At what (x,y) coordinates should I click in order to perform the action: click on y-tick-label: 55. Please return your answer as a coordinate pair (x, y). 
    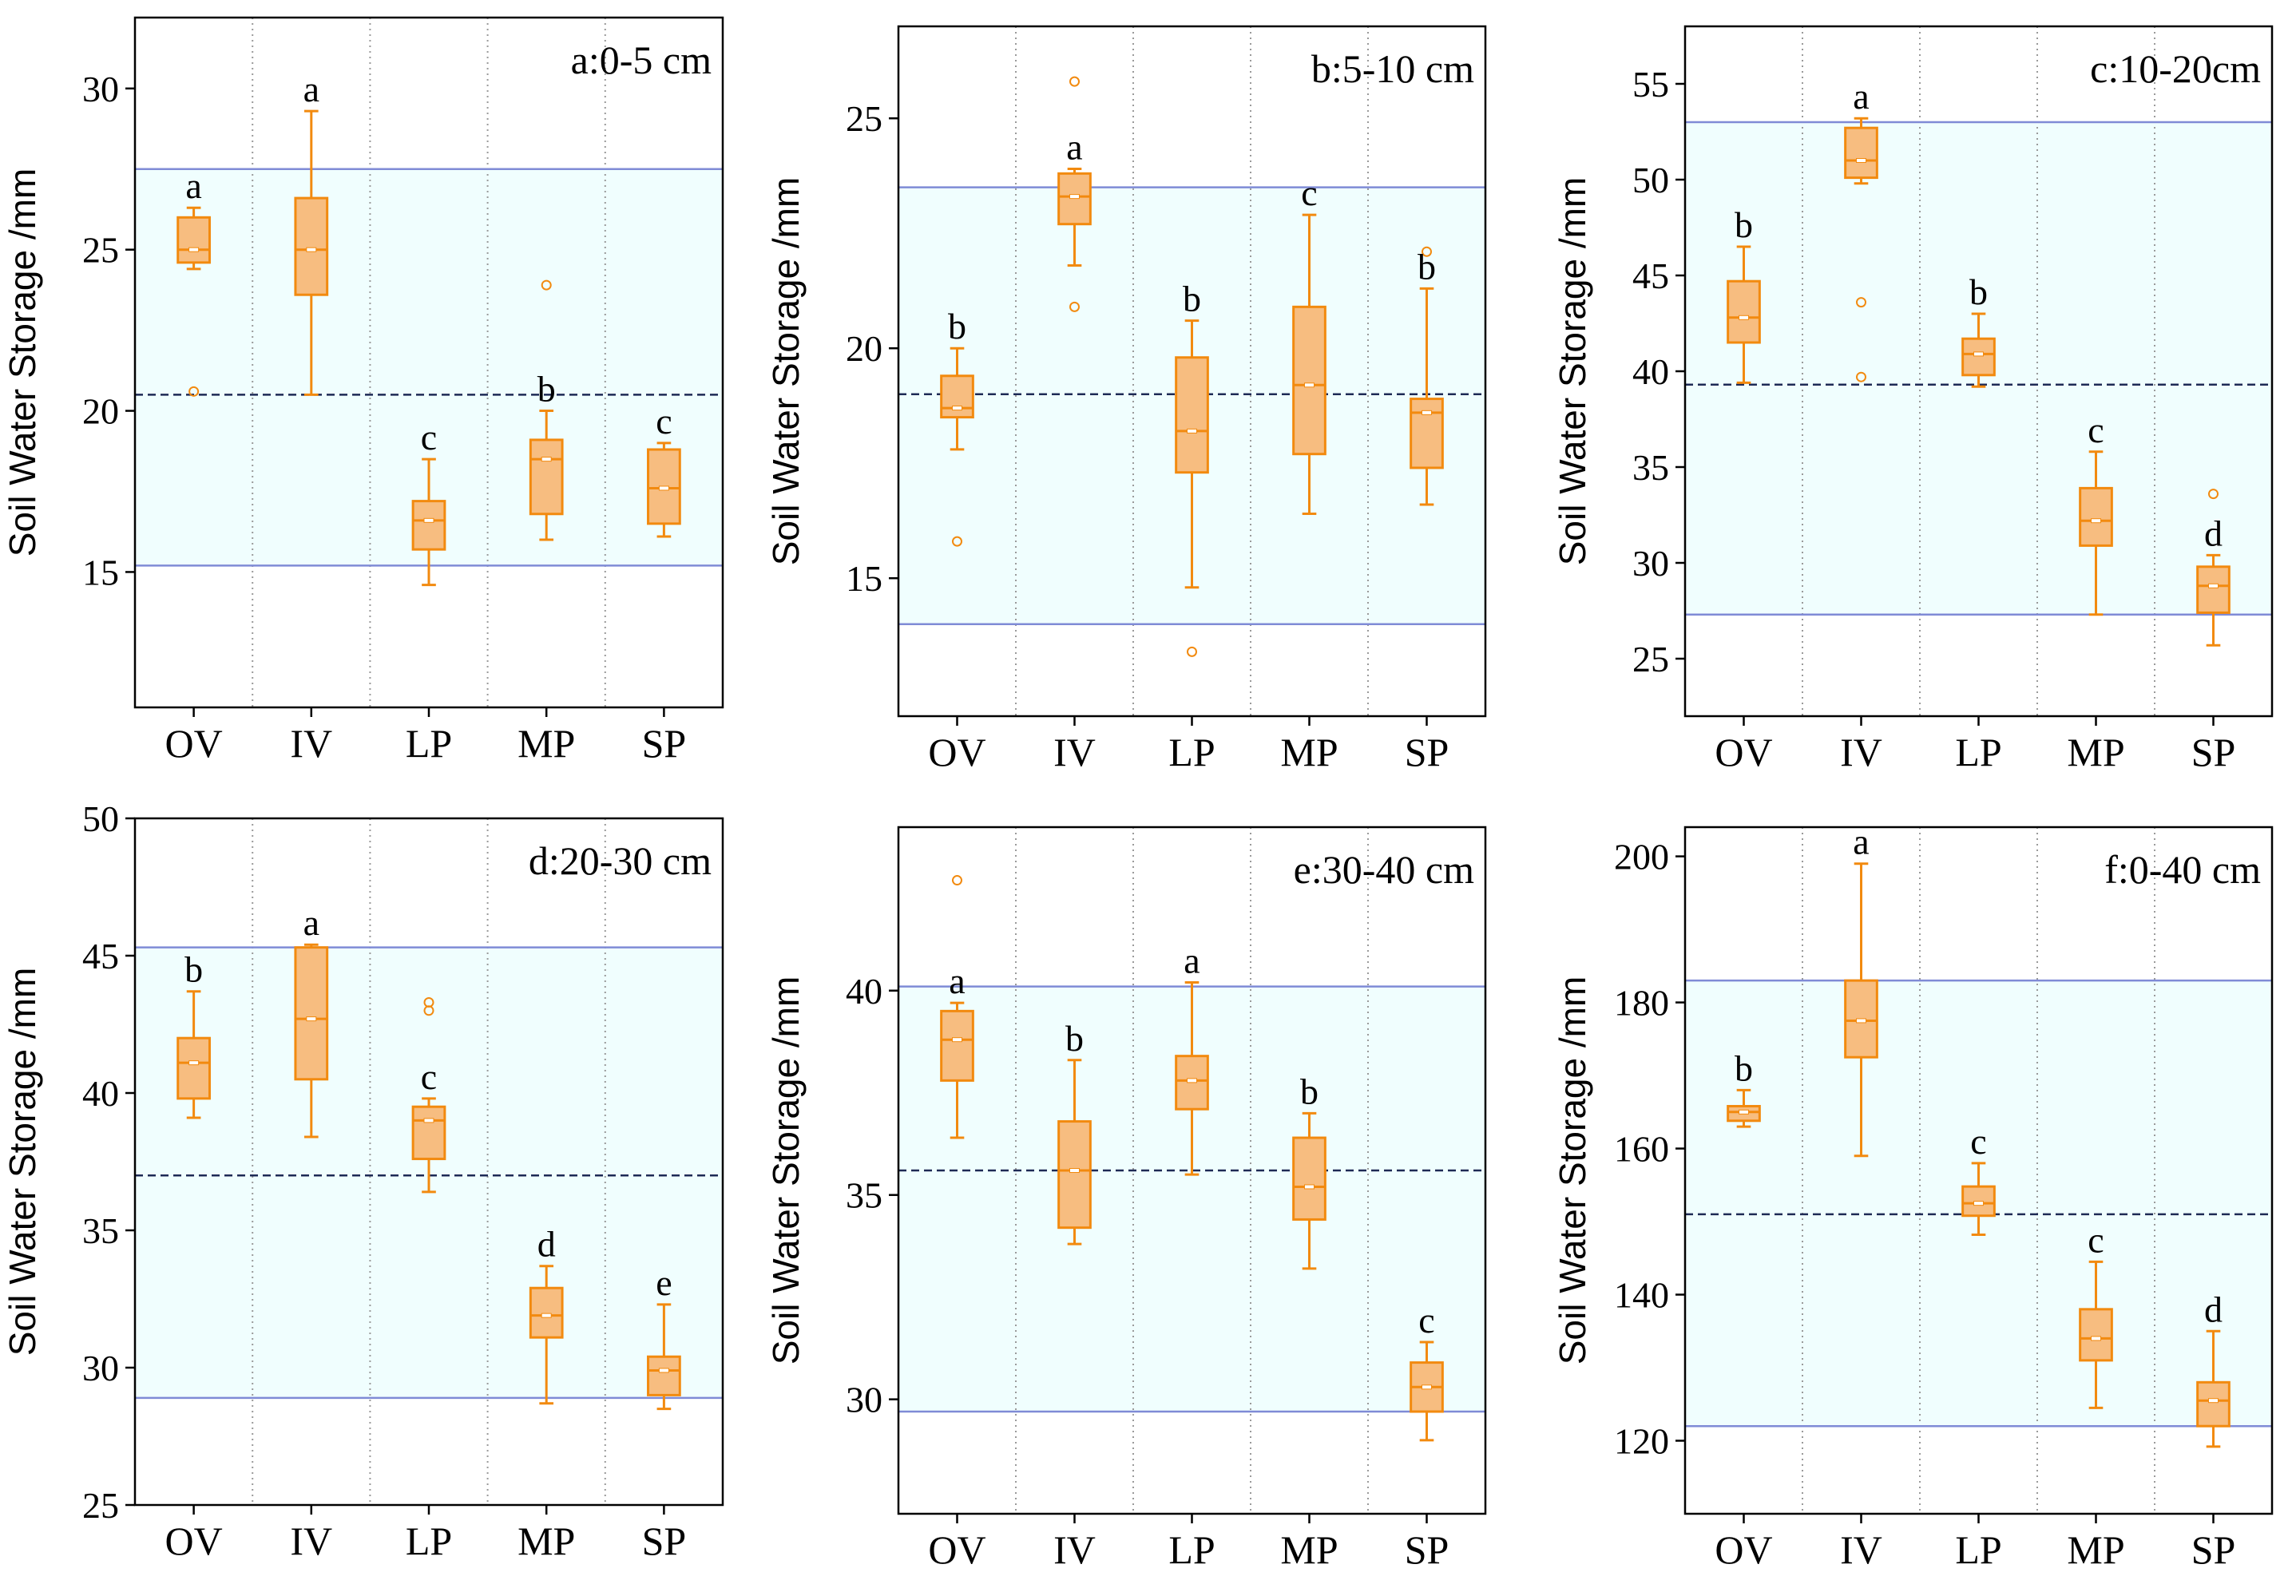
    Looking at the image, I should click on (1650, 84).